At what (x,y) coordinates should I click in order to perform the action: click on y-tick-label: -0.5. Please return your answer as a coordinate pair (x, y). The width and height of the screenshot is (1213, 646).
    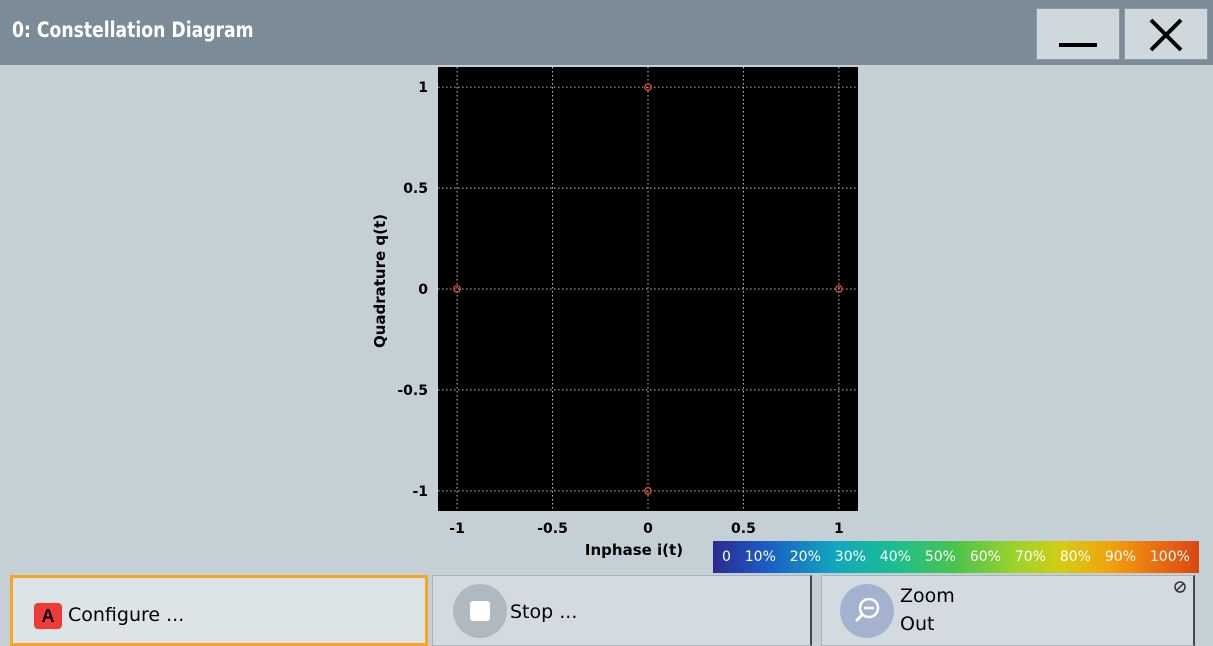
    Looking at the image, I should click on (412, 391).